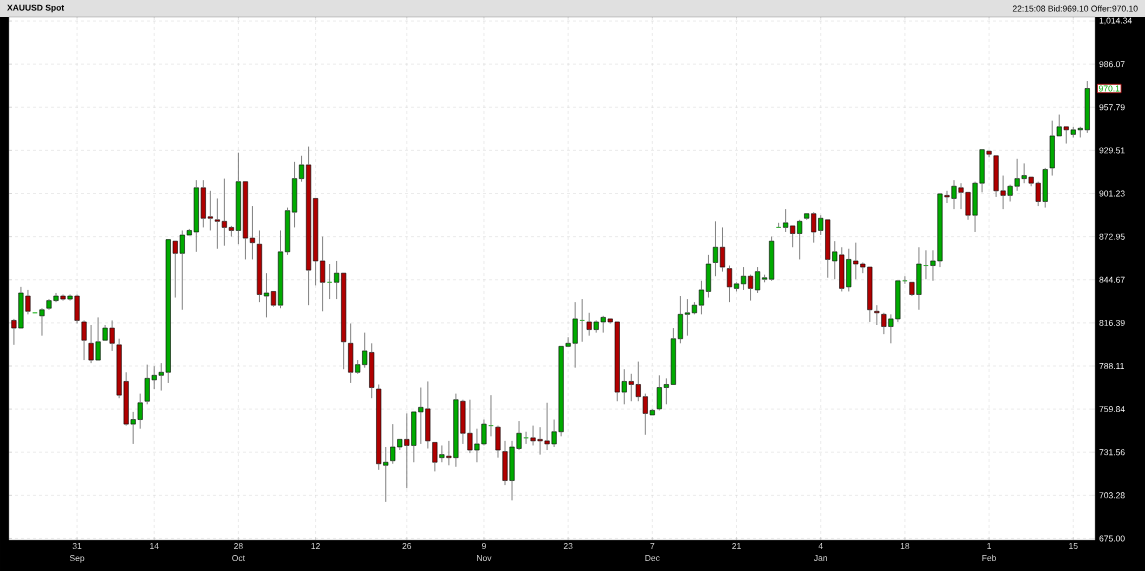 The image size is (1145, 571). What do you see at coordinates (1112, 150) in the screenshot?
I see `y-tick-label: 929.51` at bounding box center [1112, 150].